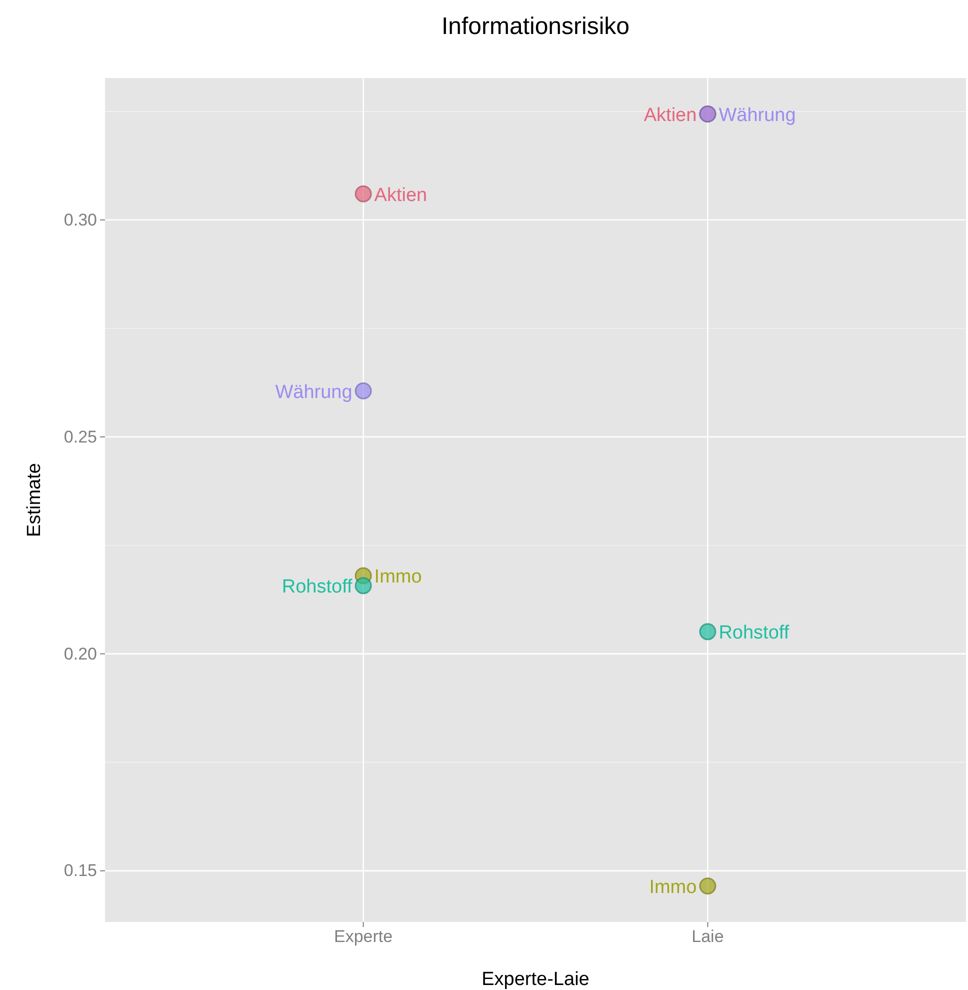 The height and width of the screenshot is (990, 968). What do you see at coordinates (670, 115) in the screenshot?
I see `series-label: Aktien` at bounding box center [670, 115].